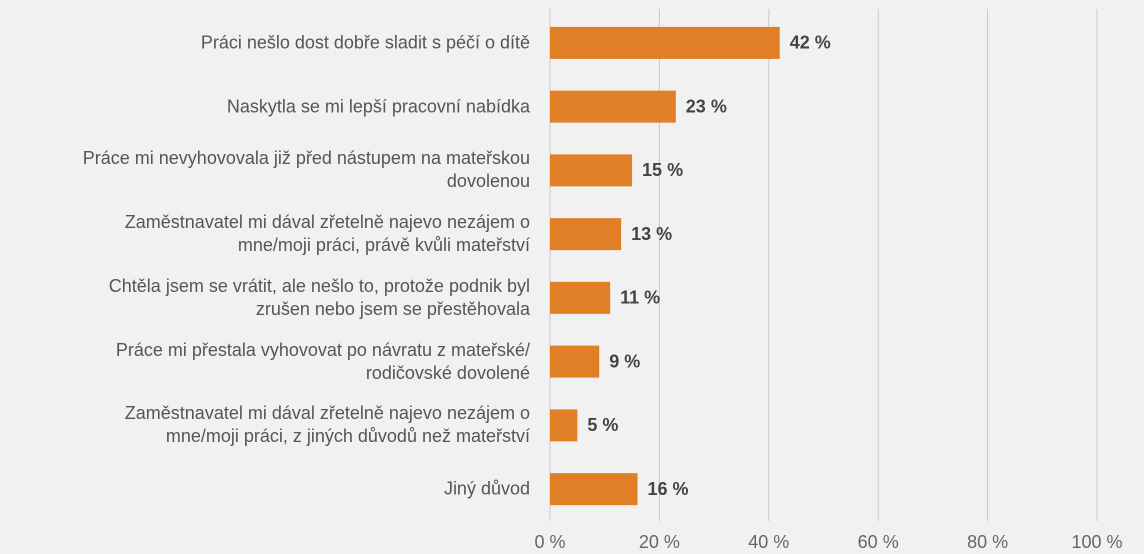 The image size is (1144, 554). What do you see at coordinates (987, 542) in the screenshot?
I see `x-tick-label: 80 %` at bounding box center [987, 542].